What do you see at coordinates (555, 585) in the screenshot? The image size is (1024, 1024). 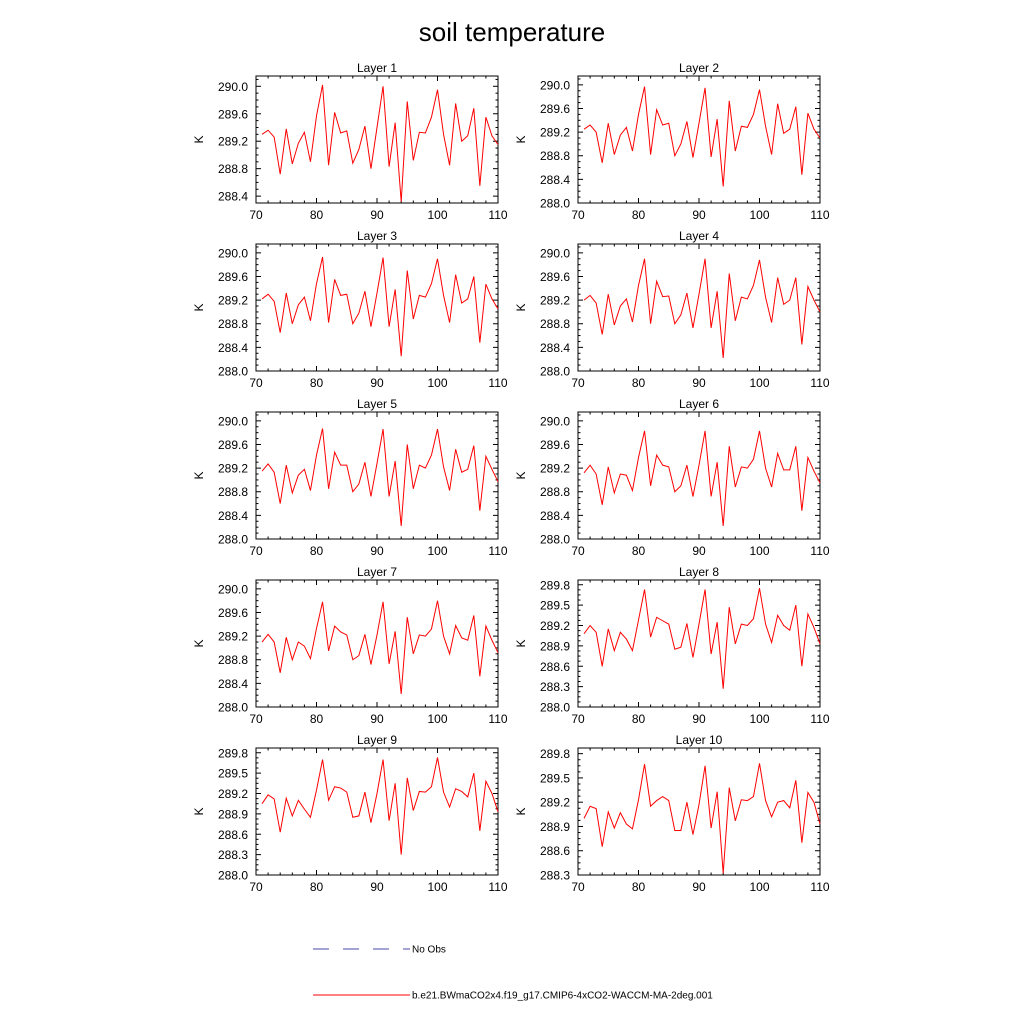 I see `y-tick-label: 289.8` at bounding box center [555, 585].